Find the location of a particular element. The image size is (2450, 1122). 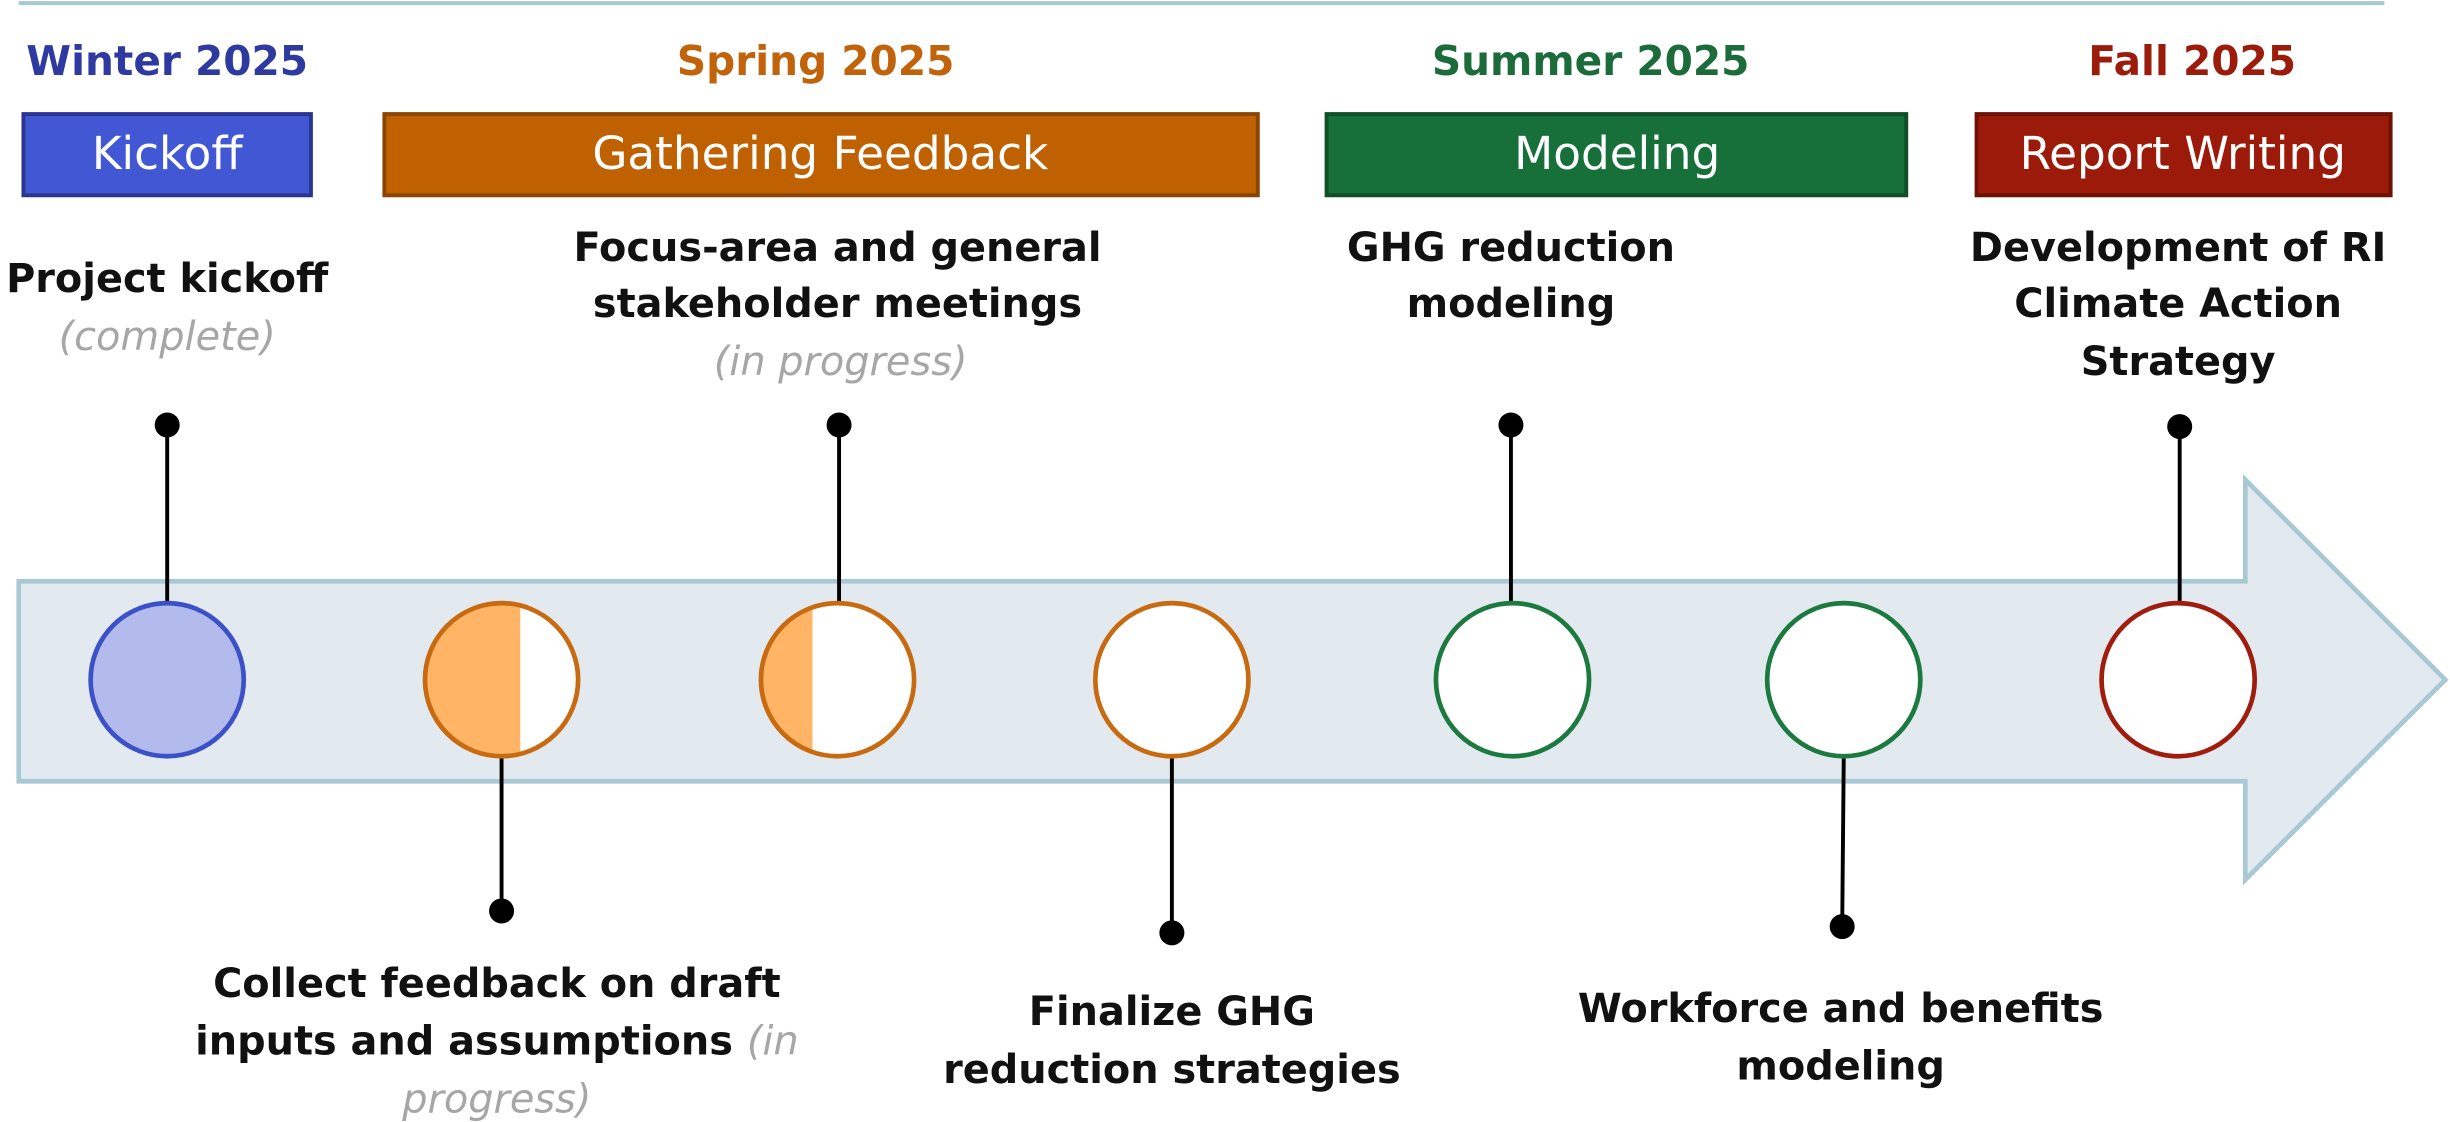

milestone-title: inputs and assumptions (in is located at coordinates (497, 1042).